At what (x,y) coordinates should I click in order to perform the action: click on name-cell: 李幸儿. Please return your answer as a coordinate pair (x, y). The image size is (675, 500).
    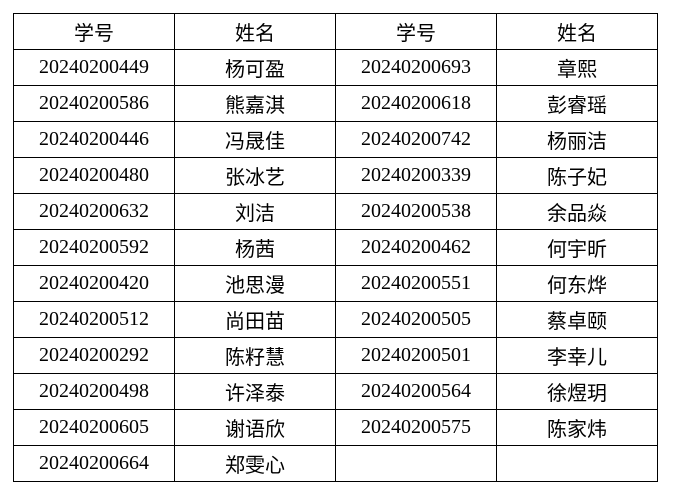
    Looking at the image, I should click on (577, 355).